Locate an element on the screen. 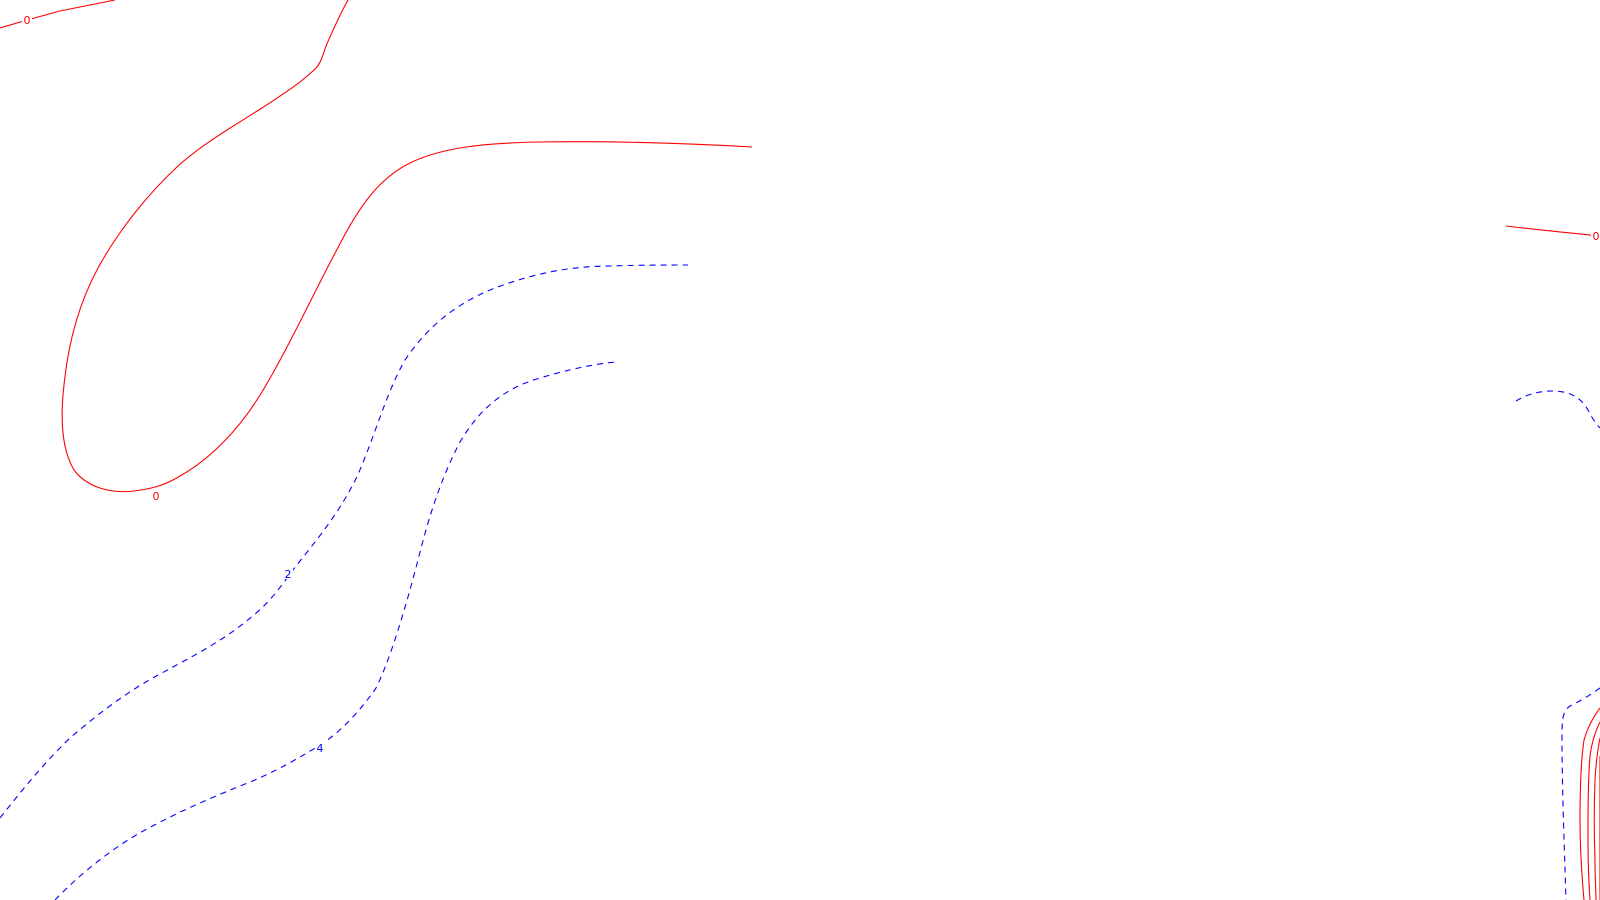 This screenshot has width=1600, height=900. contour-line-c-right-lower is located at coordinates (1580, 793).